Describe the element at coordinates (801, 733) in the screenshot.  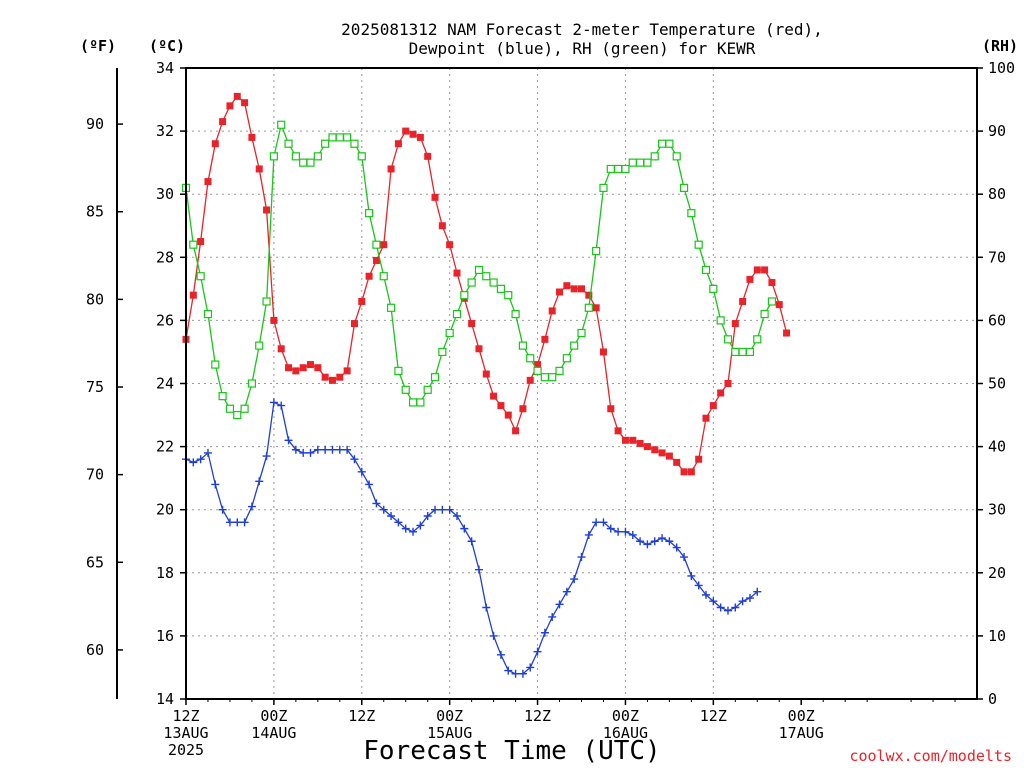
I see `x-tick-label: 17AUG` at that location.